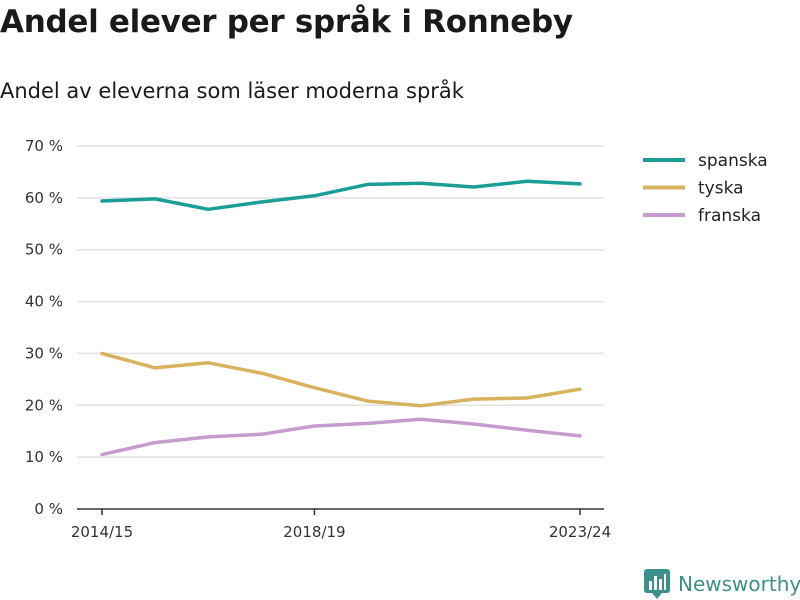  What do you see at coordinates (733, 161) in the screenshot?
I see `legend-label-spanska: spanska` at bounding box center [733, 161].